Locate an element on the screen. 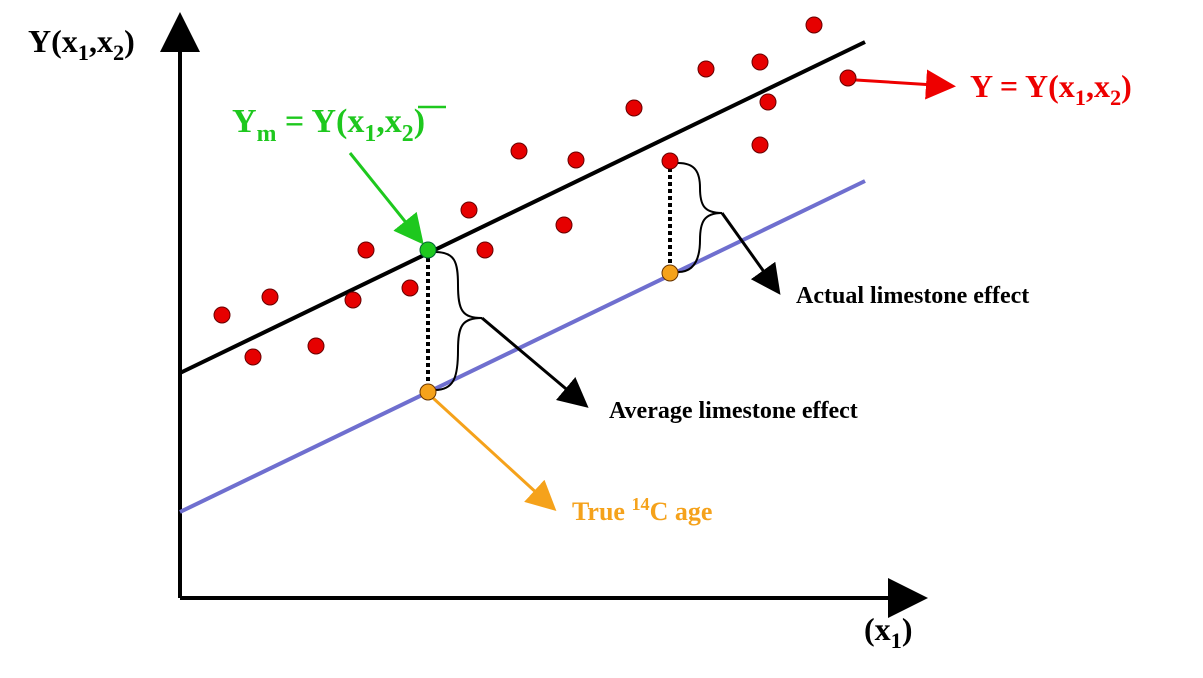  model-label: Ym = Y(x1,x2) is located at coordinates (328, 125).